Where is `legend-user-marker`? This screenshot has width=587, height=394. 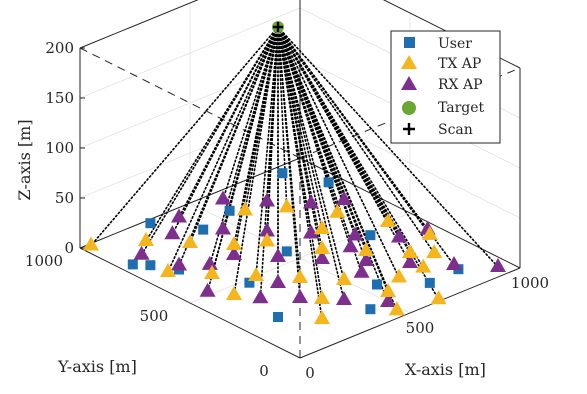
legend-user-marker is located at coordinates (409, 42).